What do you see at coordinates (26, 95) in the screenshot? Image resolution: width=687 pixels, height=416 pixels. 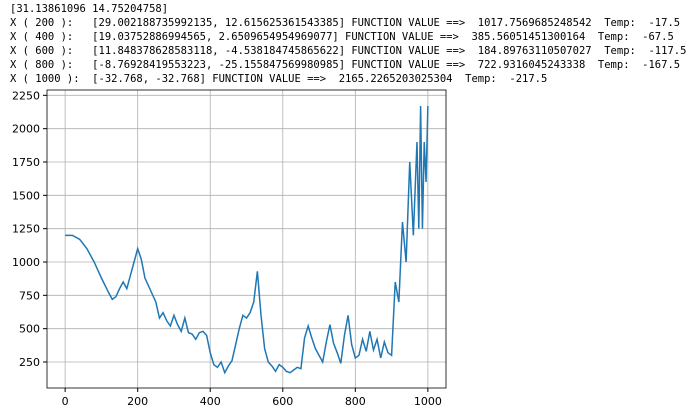 I see `y-tick-label: 2250` at bounding box center [26, 95].